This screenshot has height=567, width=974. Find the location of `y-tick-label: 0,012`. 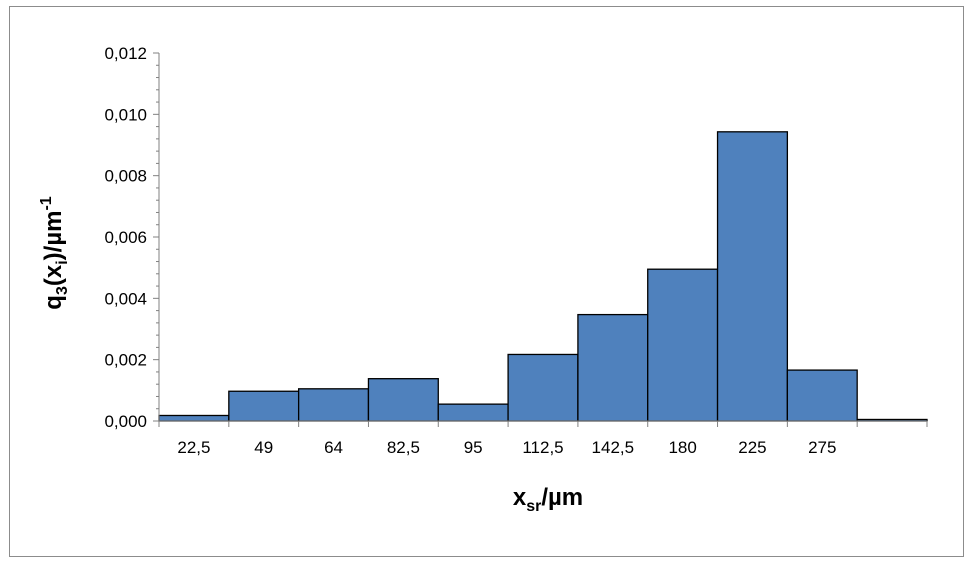

y-tick-label: 0,012 is located at coordinates (125, 53).